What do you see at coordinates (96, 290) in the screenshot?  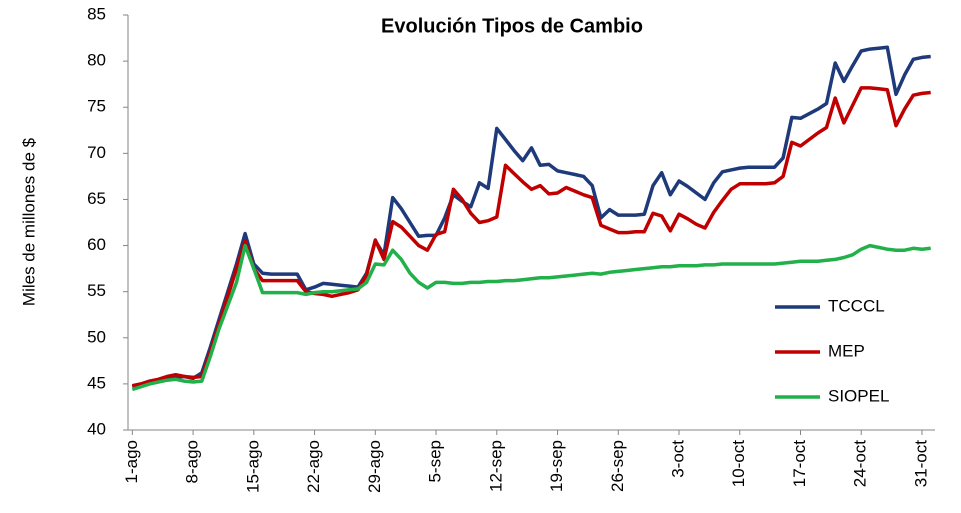 I see `y-tick-label: 55` at bounding box center [96, 290].